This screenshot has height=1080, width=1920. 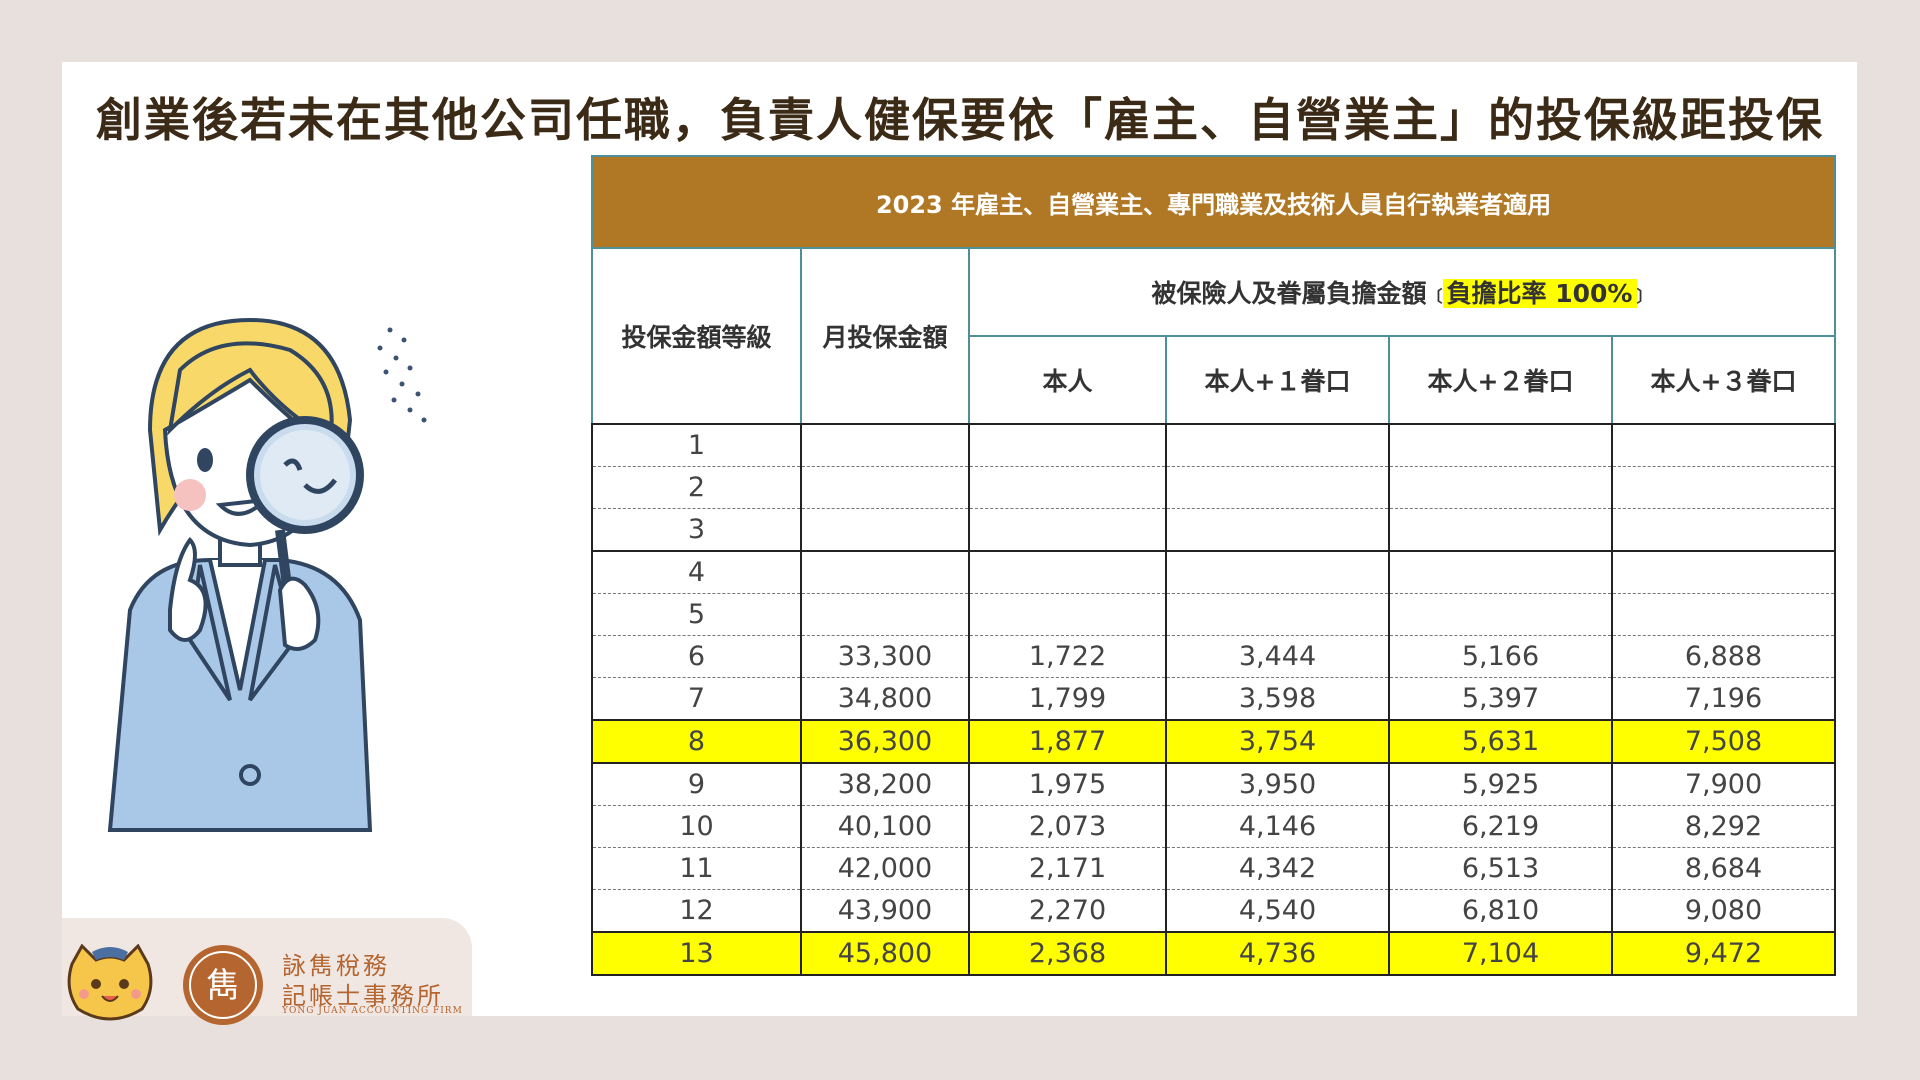 What do you see at coordinates (1067, 826) in the screenshot?
I see `cell-self: 2,073` at bounding box center [1067, 826].